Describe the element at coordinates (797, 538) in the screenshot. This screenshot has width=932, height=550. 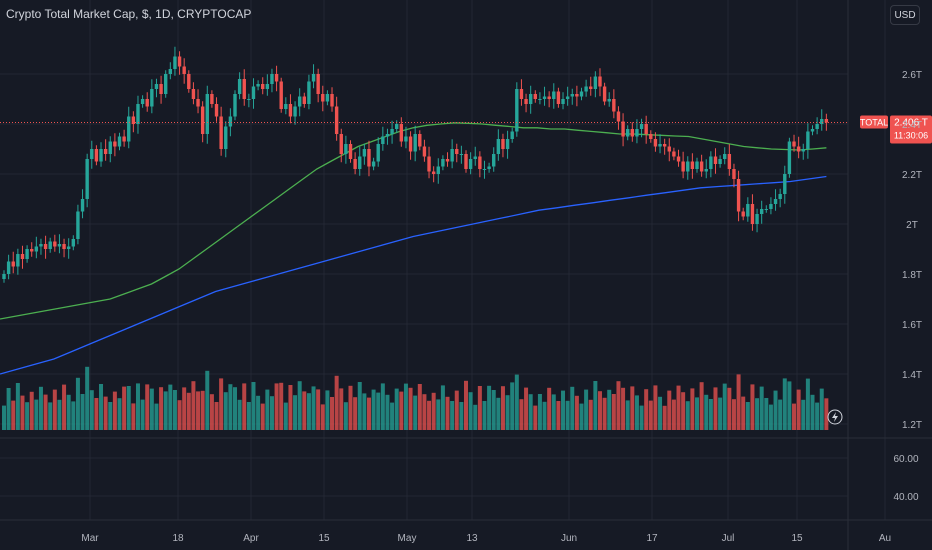
I see `x-tick-label: 15` at that location.